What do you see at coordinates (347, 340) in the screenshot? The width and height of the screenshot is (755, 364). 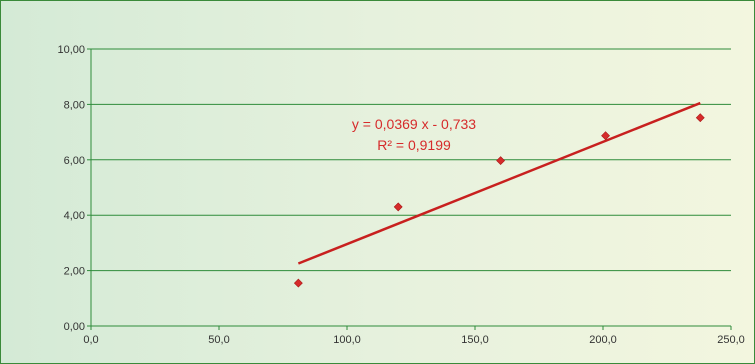 I see `x-tick-label: 100,0` at bounding box center [347, 340].